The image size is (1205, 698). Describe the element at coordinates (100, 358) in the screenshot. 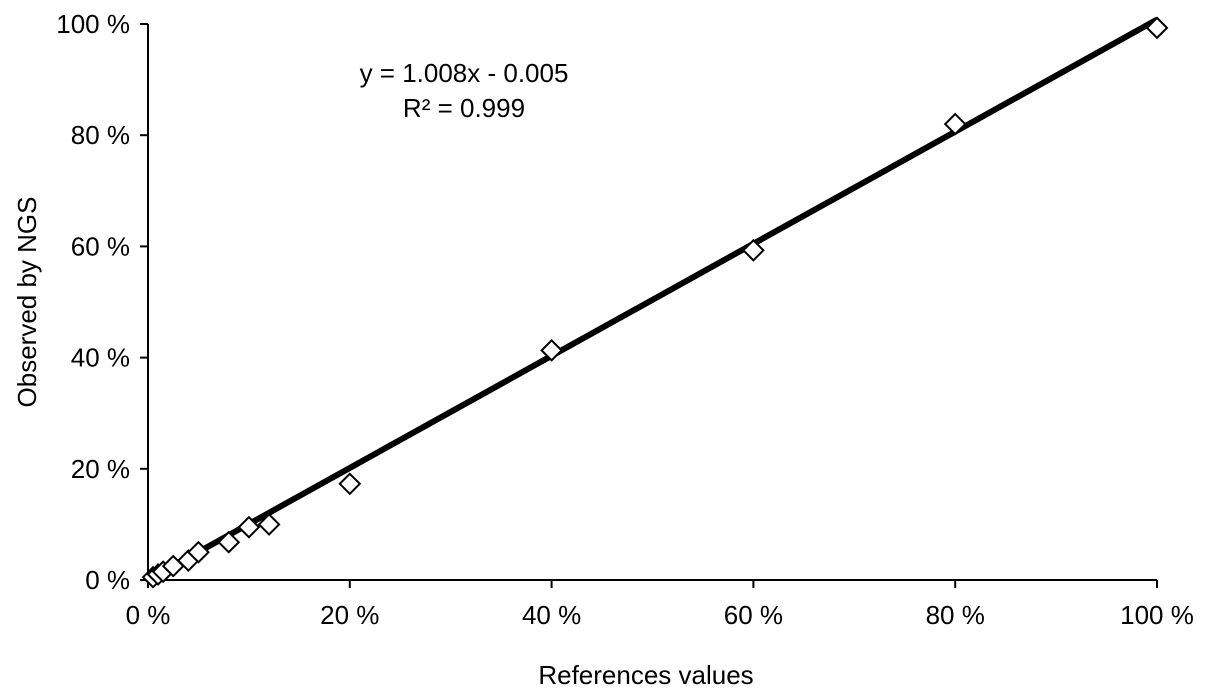

I see `y-tick-label: 40 %` at that location.